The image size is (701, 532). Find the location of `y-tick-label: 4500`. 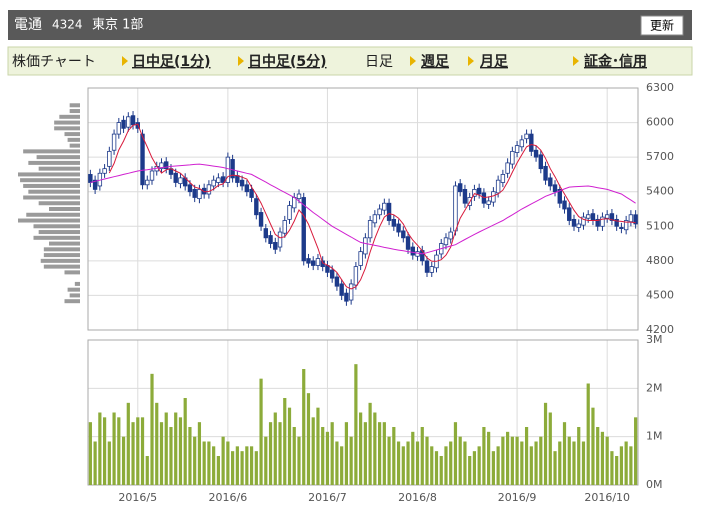

y-tick-label: 4500 is located at coordinates (660, 294).